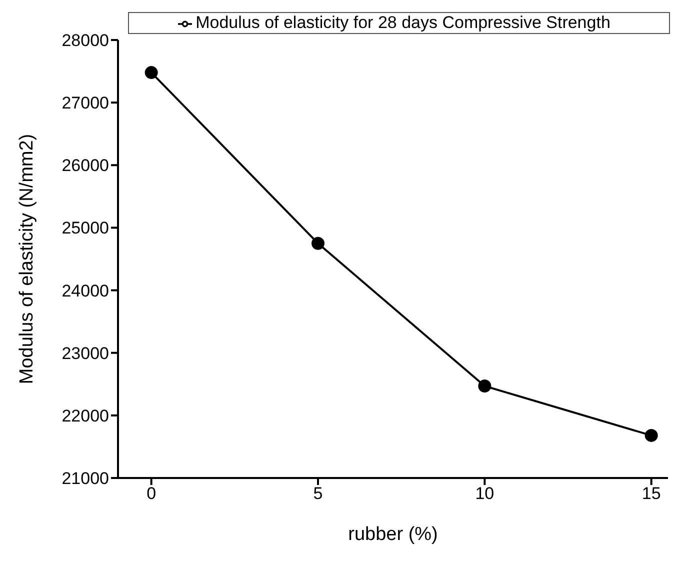 This screenshot has width=697, height=567. Describe the element at coordinates (403, 22) in the screenshot. I see `legend-label: Modulus of elasticity for 28 days Compressive Strength` at that location.